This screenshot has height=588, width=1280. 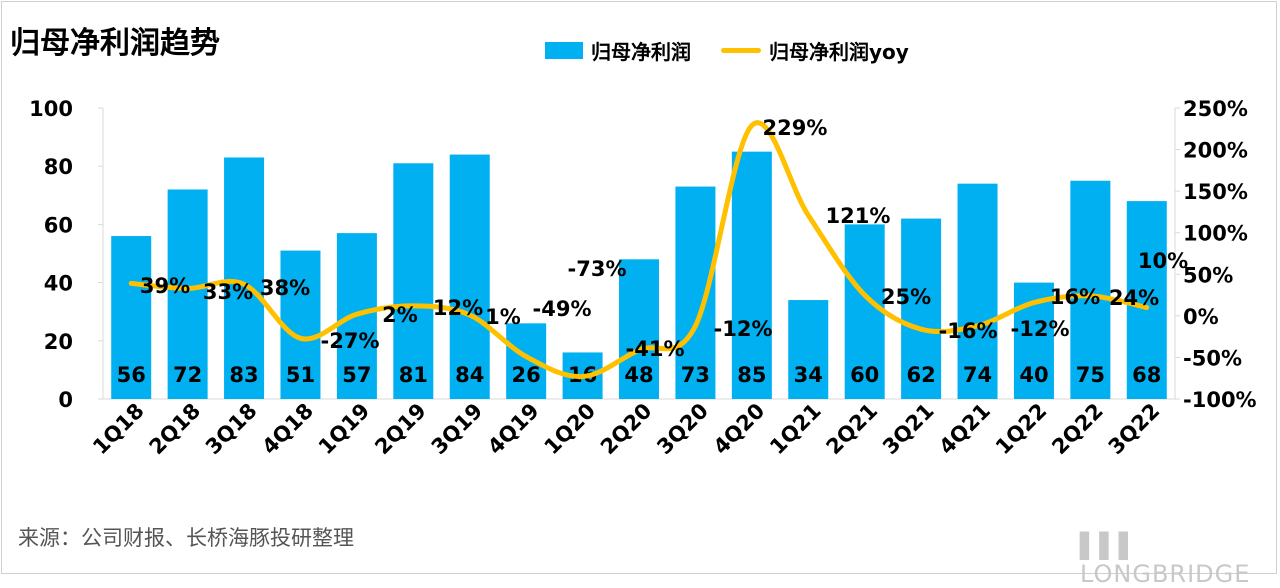 I want to click on legend: 归母净利润 归母净利润yoy, so click(x=727, y=50).